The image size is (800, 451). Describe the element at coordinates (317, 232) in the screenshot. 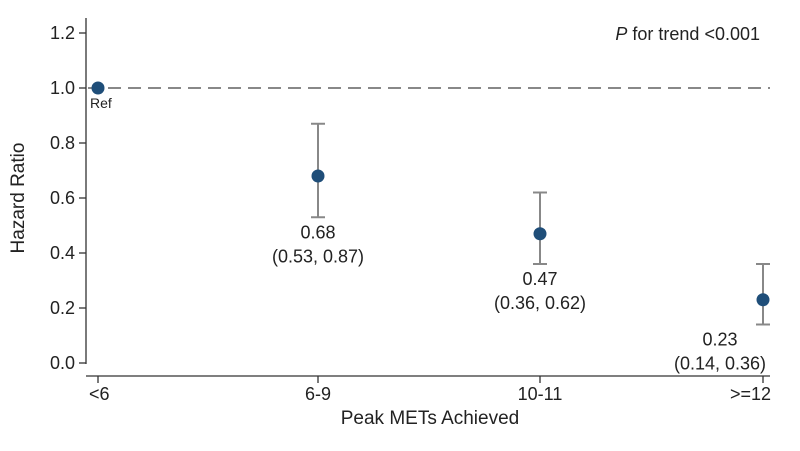

I see `hr-value-label: 0.68` at that location.